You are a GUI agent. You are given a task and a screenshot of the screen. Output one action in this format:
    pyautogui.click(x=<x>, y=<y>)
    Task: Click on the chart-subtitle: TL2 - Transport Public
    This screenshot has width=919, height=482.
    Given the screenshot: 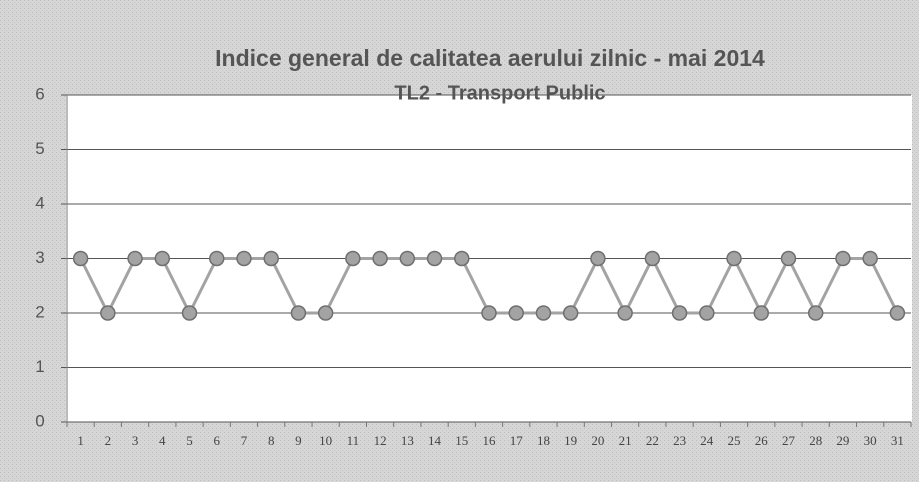 What is the action you would take?
    pyautogui.click(x=499, y=93)
    